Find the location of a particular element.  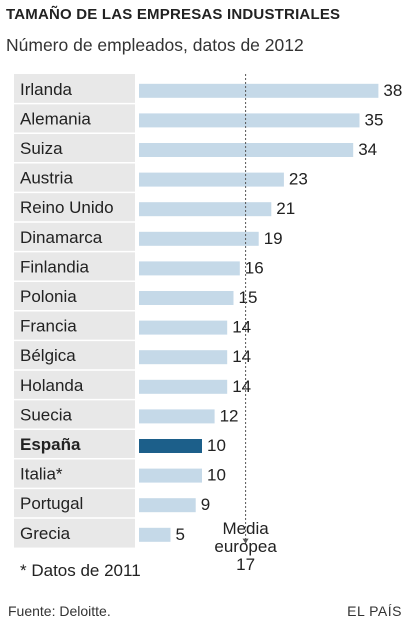

reference-label: 17 is located at coordinates (245, 564).